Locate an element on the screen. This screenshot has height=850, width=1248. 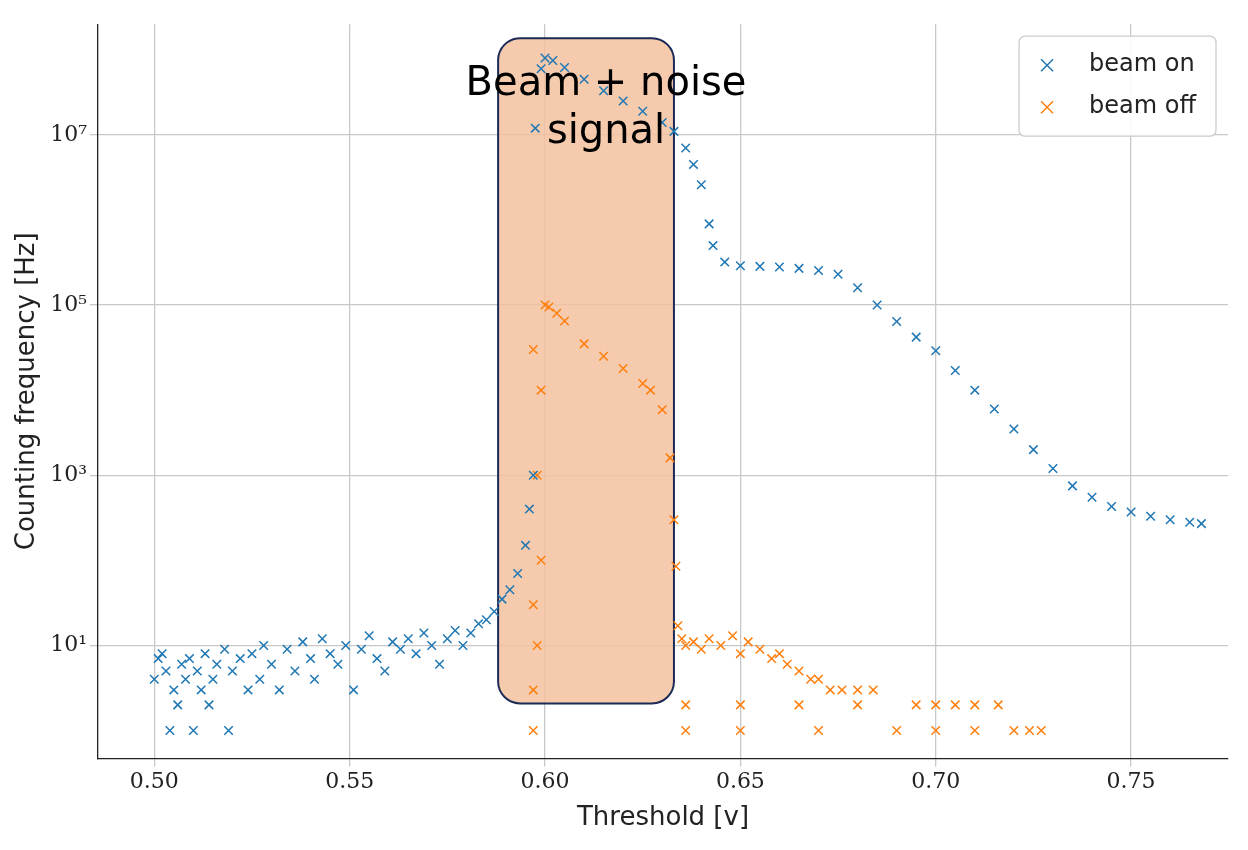
x-tick-label: 0.55 is located at coordinates (350, 781).